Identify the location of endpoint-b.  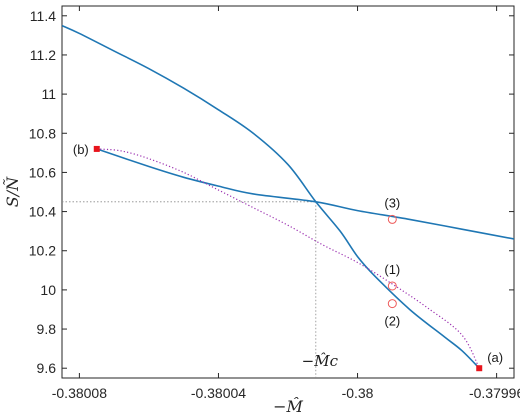
(96, 148).